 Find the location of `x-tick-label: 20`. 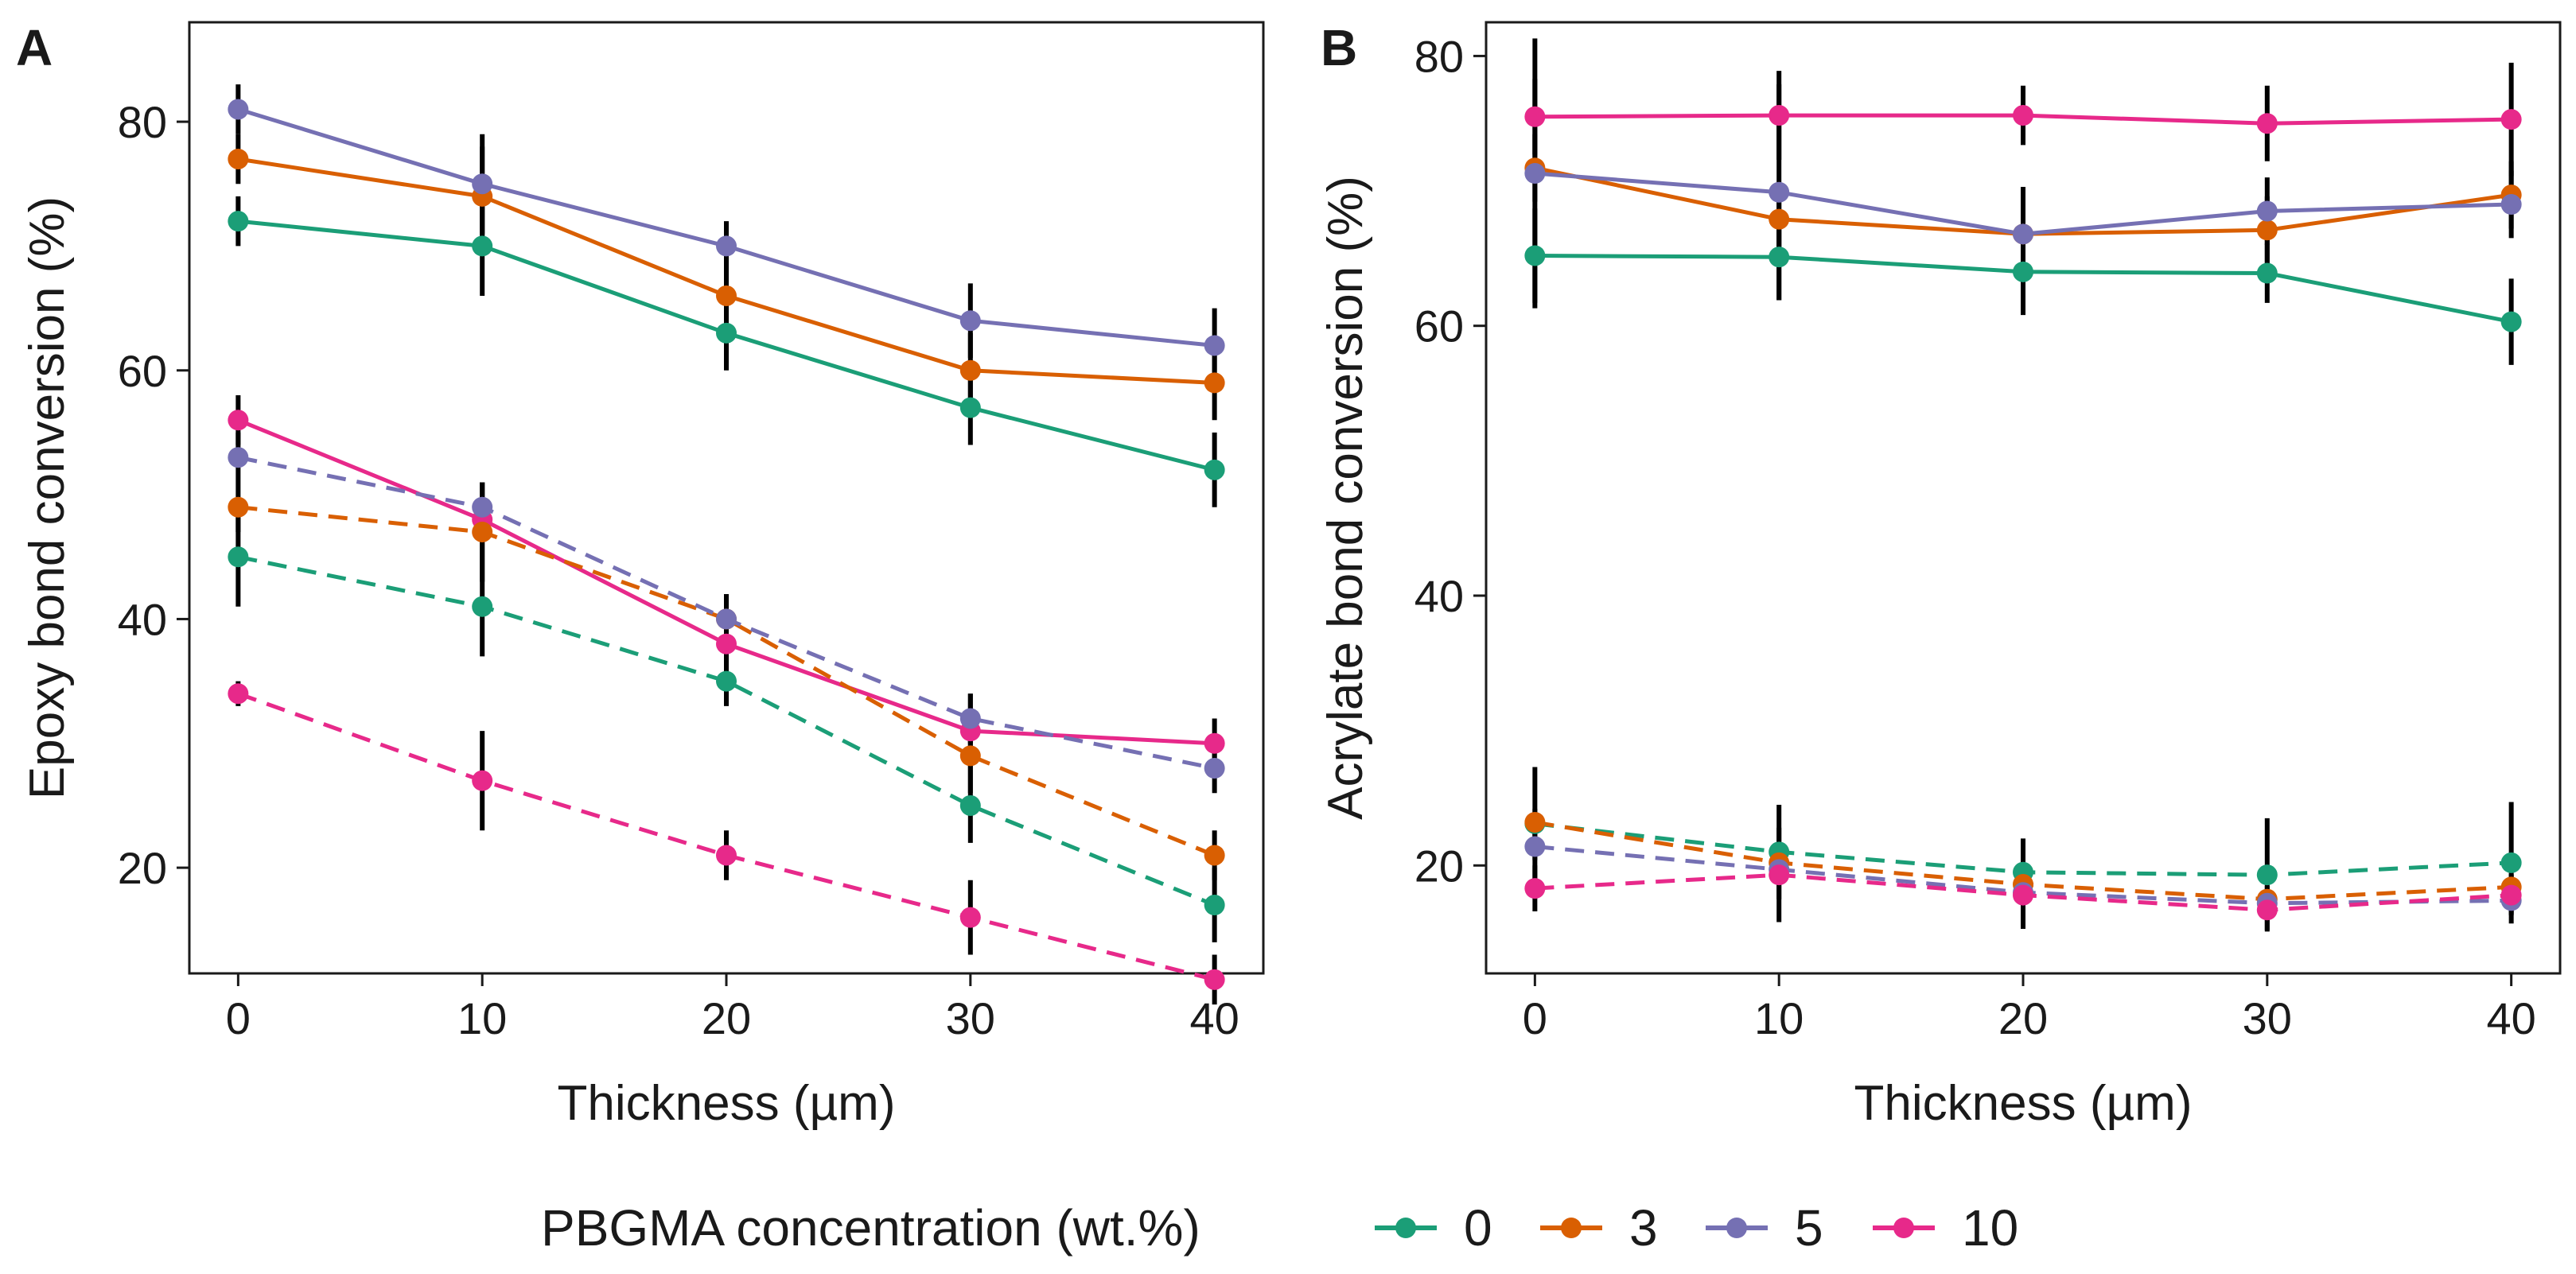

x-tick-label: 20 is located at coordinates (727, 1018).